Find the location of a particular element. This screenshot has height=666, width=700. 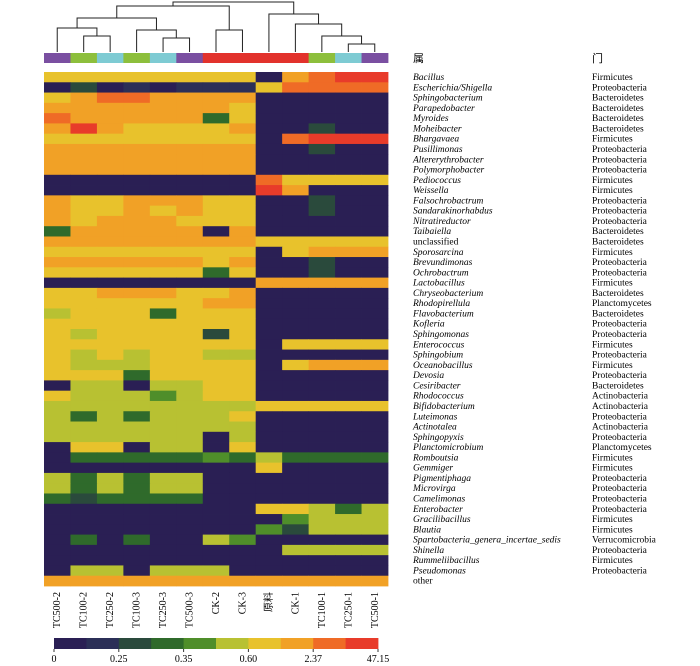

column-label: TC250-3 is located at coordinates (163, 610).